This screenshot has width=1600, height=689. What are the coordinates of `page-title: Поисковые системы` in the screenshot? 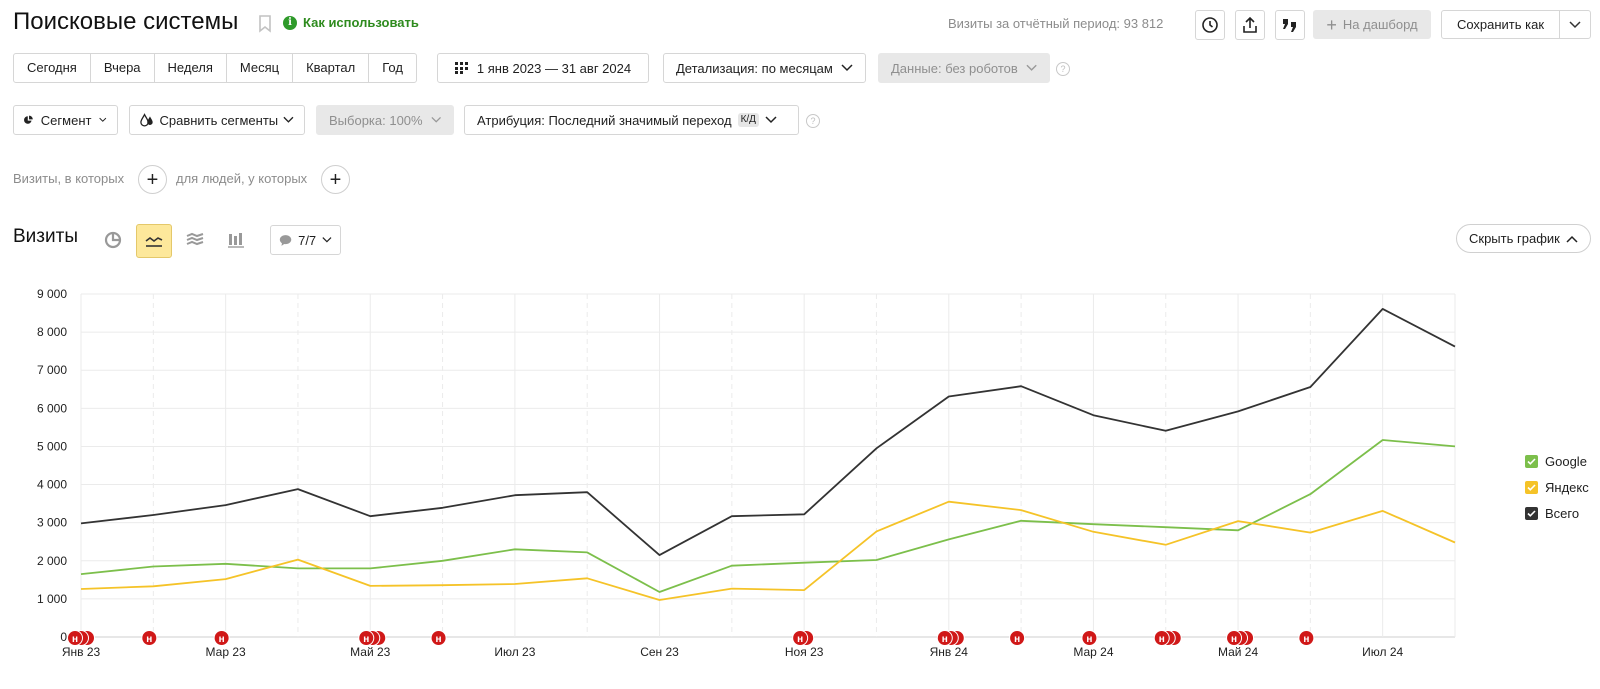 It's located at (126, 21).